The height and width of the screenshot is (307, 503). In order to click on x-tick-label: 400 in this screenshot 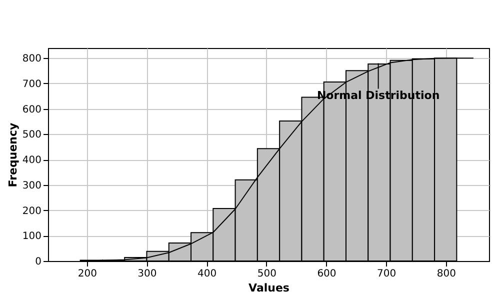, I will do `click(207, 274)`.